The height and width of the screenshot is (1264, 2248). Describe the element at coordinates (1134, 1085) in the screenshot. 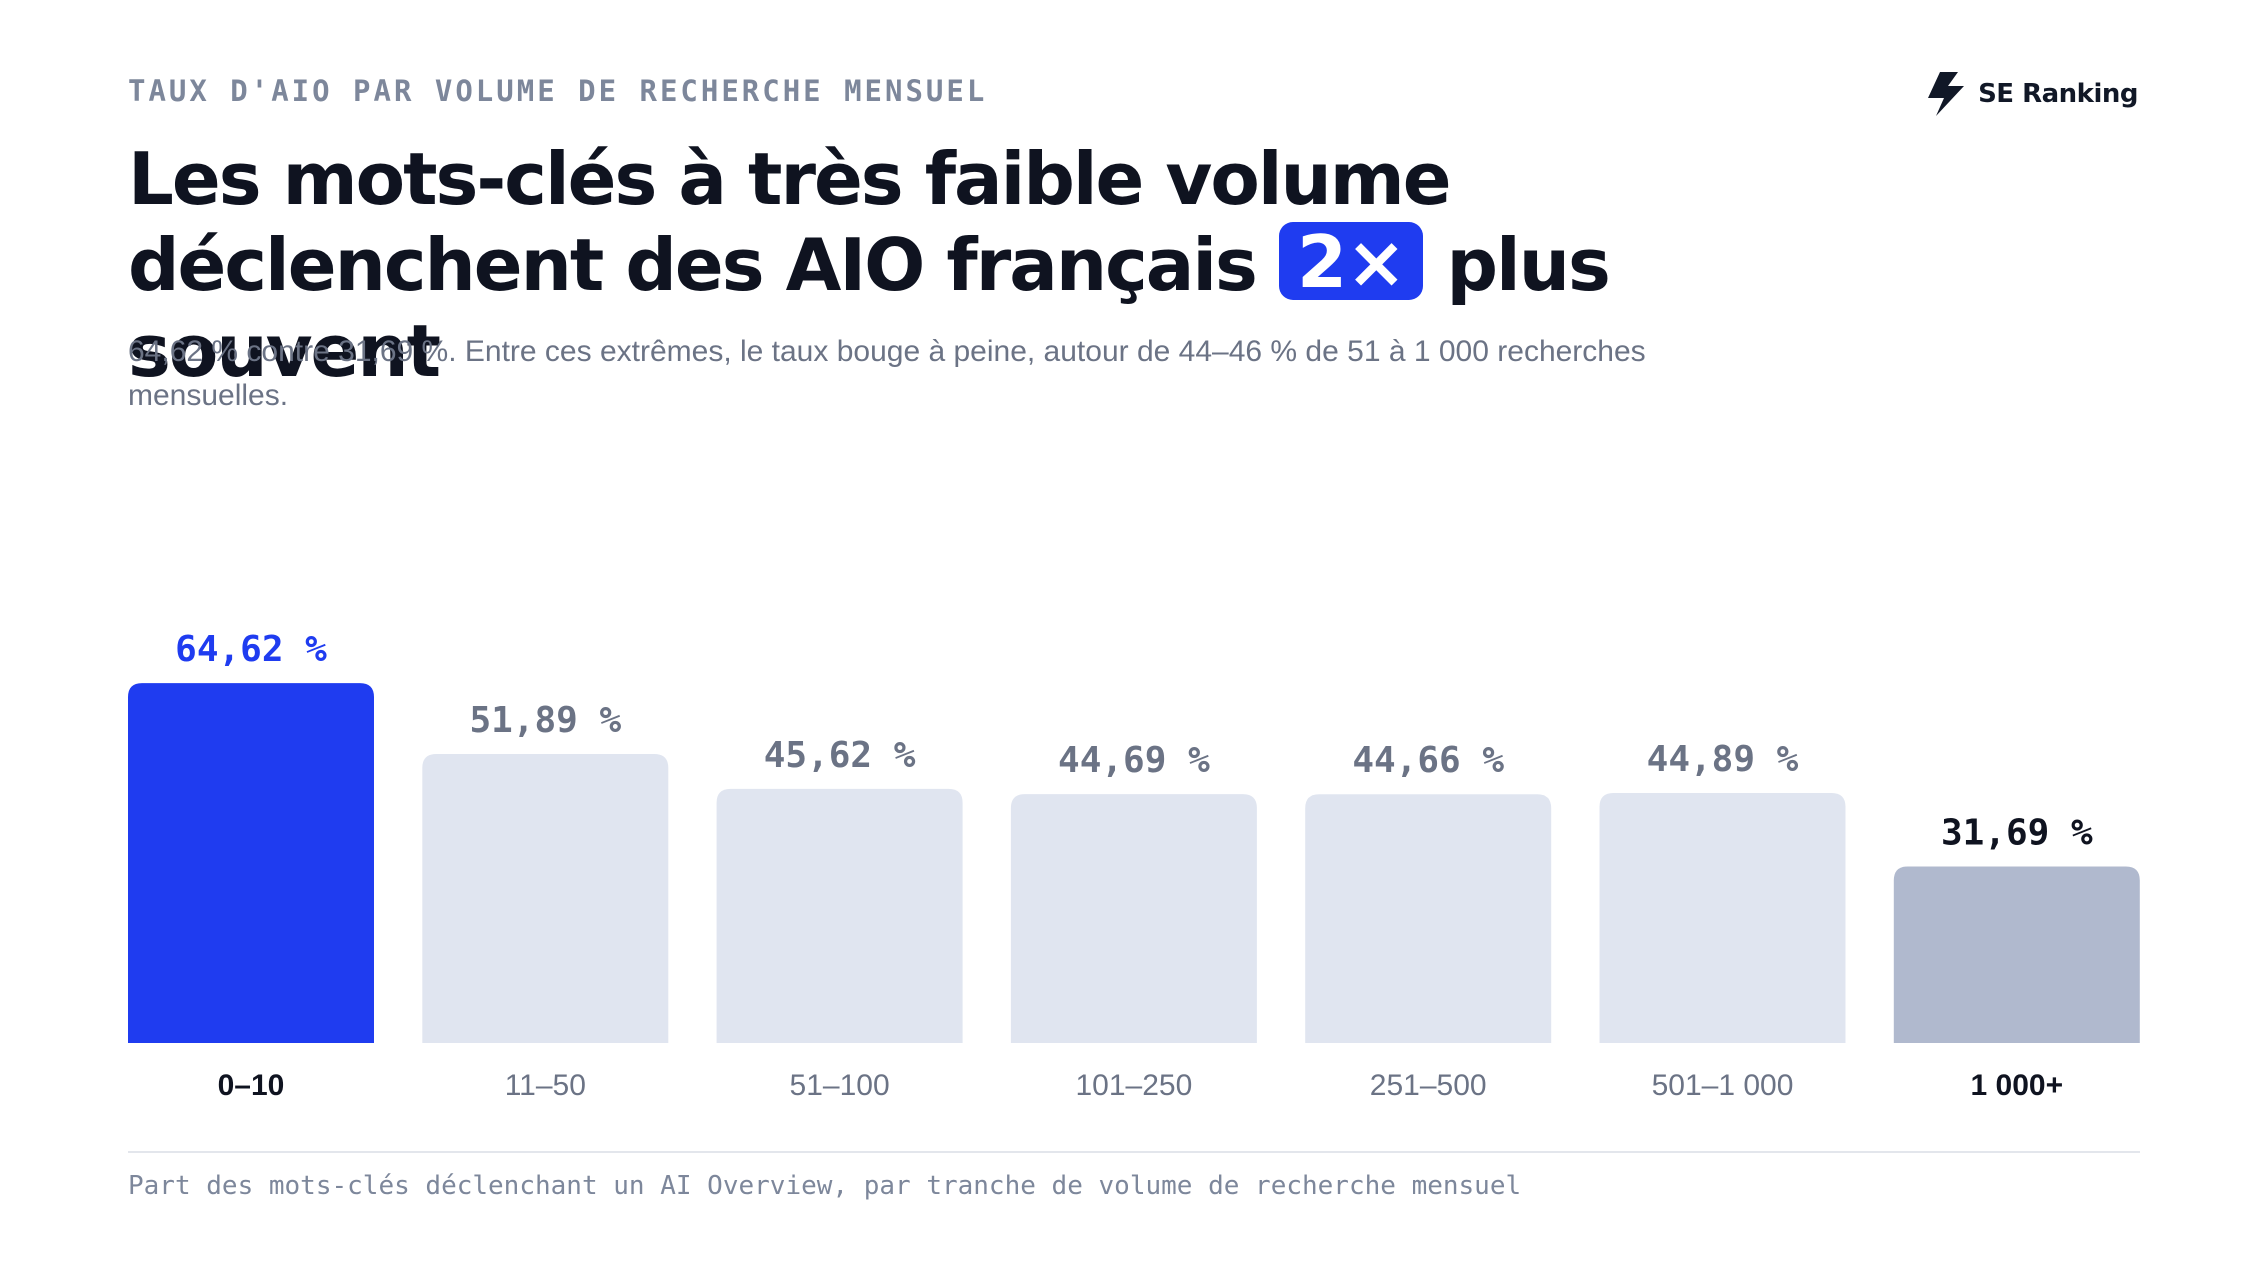

I see `category-label-3: 101–250` at that location.